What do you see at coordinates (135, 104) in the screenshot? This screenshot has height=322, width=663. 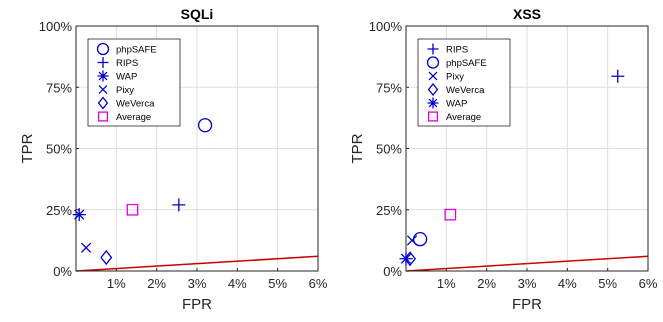 I see `chart-0-legend-label-4: WeVerca` at bounding box center [135, 104].